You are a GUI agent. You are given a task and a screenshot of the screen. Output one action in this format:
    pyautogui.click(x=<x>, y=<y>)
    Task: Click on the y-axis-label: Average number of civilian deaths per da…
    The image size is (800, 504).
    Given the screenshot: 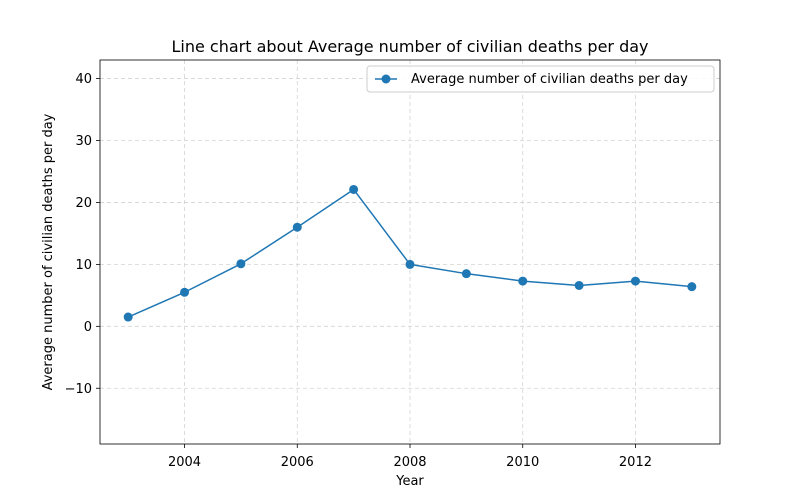 What is the action you would take?
    pyautogui.click(x=48, y=251)
    